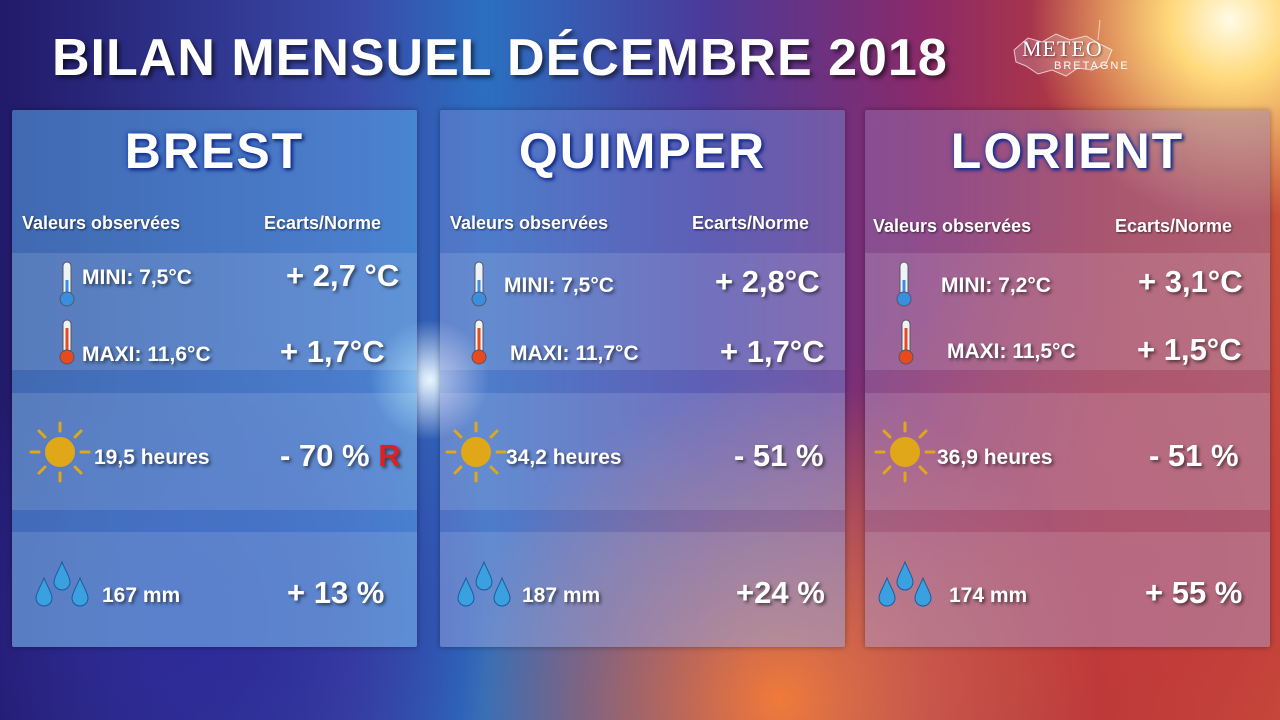  Describe the element at coordinates (141, 595) in the screenshot. I see `rainfall-value: 167 mm` at that location.